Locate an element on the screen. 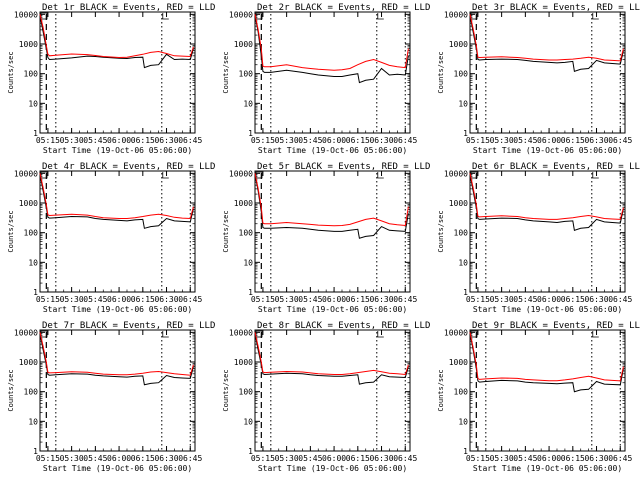  panel-title: Det 3r BLACK = Events, RED = LLD is located at coordinates (556, 8).